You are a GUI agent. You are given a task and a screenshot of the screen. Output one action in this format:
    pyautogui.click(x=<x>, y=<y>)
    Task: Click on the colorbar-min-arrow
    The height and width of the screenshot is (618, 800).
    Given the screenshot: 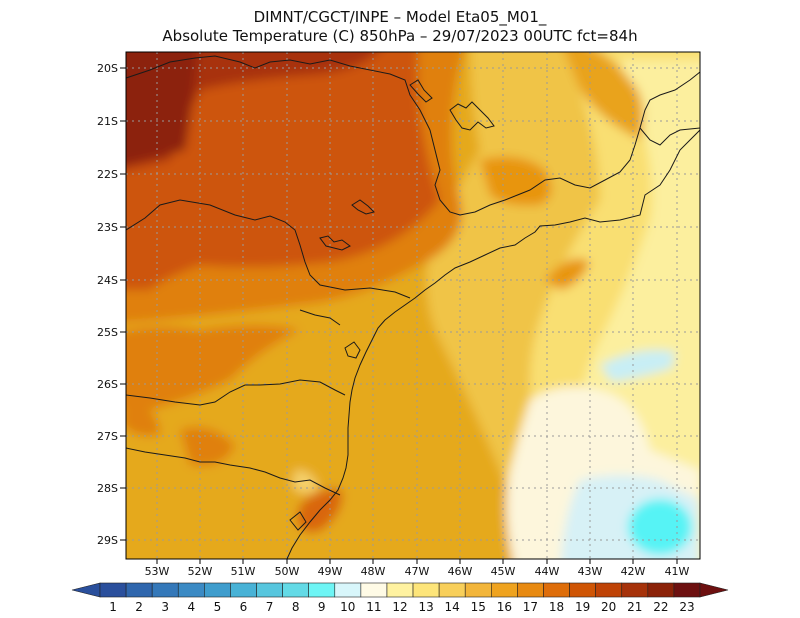 What is the action you would take?
    pyautogui.click(x=86, y=590)
    